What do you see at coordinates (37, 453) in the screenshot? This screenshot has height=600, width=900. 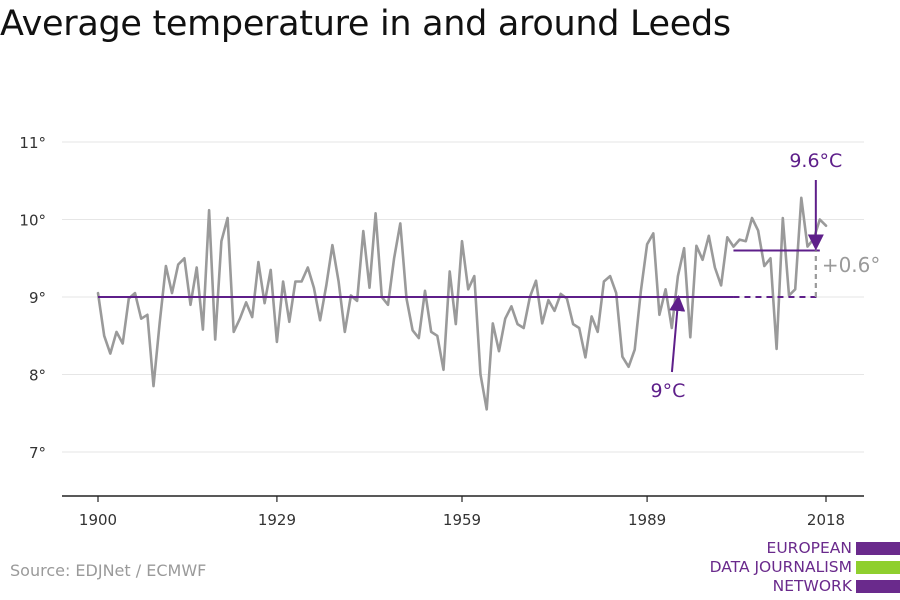 I see `y-tick-label: 7°` at bounding box center [37, 453].